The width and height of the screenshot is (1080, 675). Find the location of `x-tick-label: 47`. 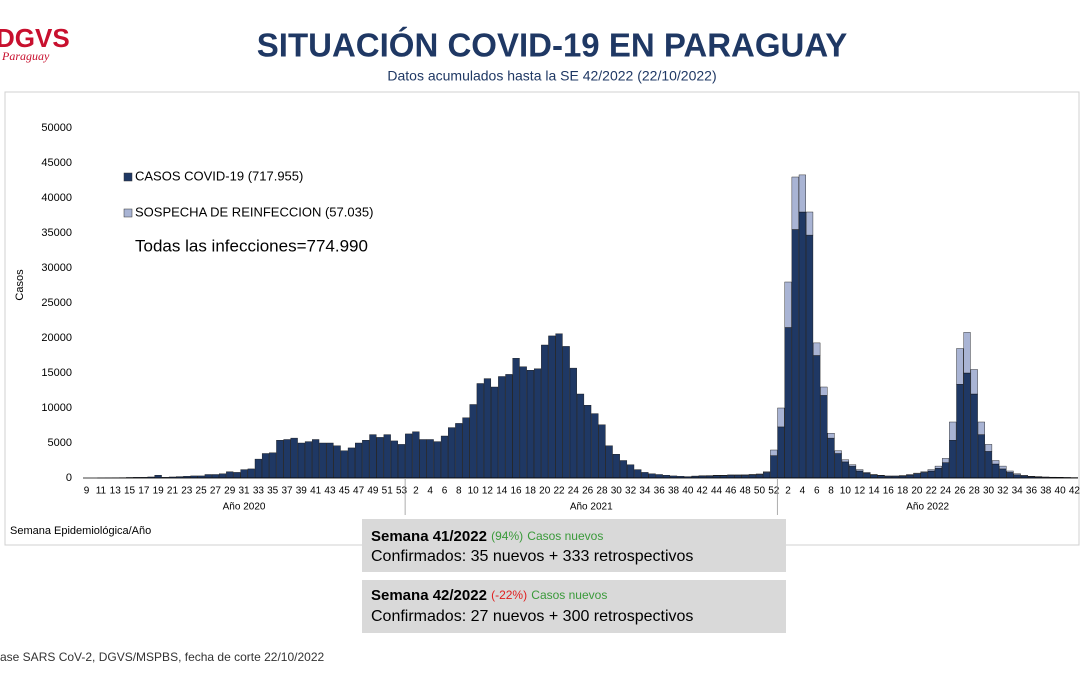

x-tick-label: 47 is located at coordinates (359, 491).